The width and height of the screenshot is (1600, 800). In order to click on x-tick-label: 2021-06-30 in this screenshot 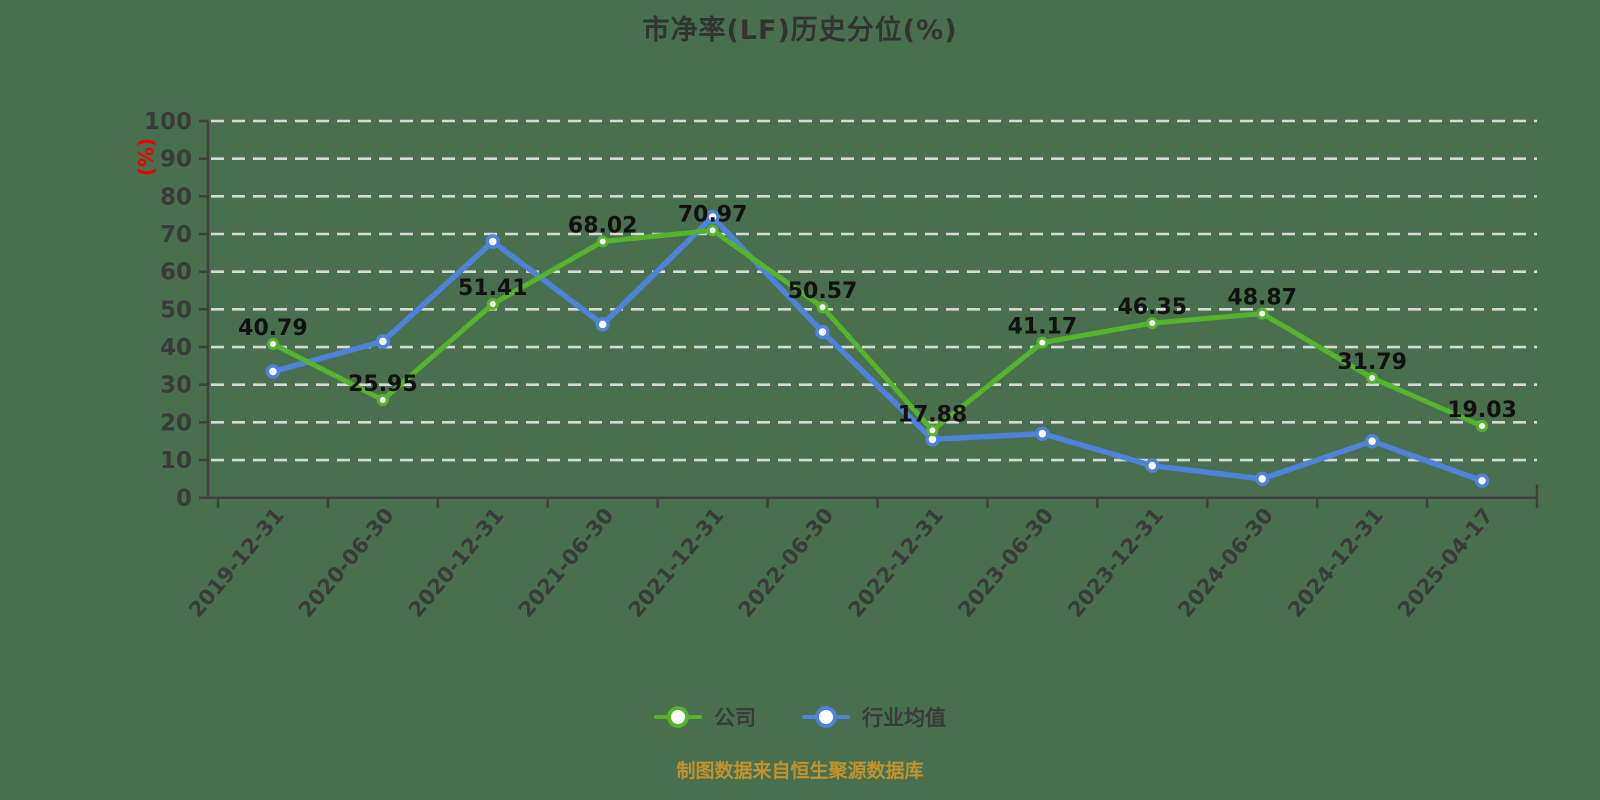, I will do `click(566, 562)`.